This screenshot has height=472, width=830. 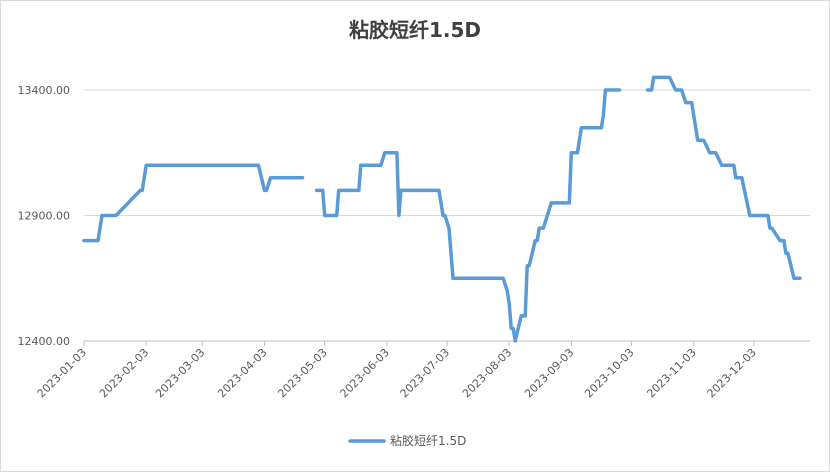 I want to click on x-tick-label: 2023-01-03, so click(x=62, y=373).